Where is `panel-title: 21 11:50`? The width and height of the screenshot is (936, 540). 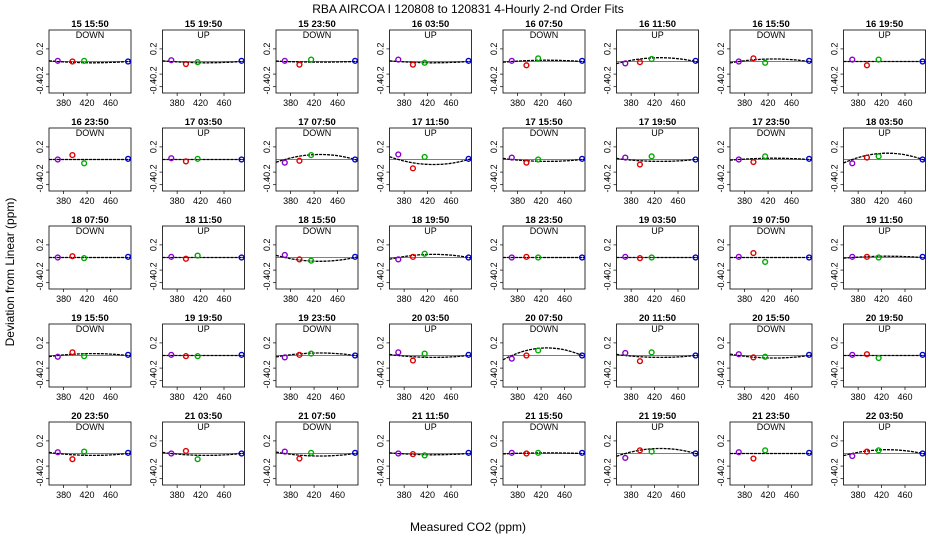 panel-title: 21 11:50 is located at coordinates (430, 416).